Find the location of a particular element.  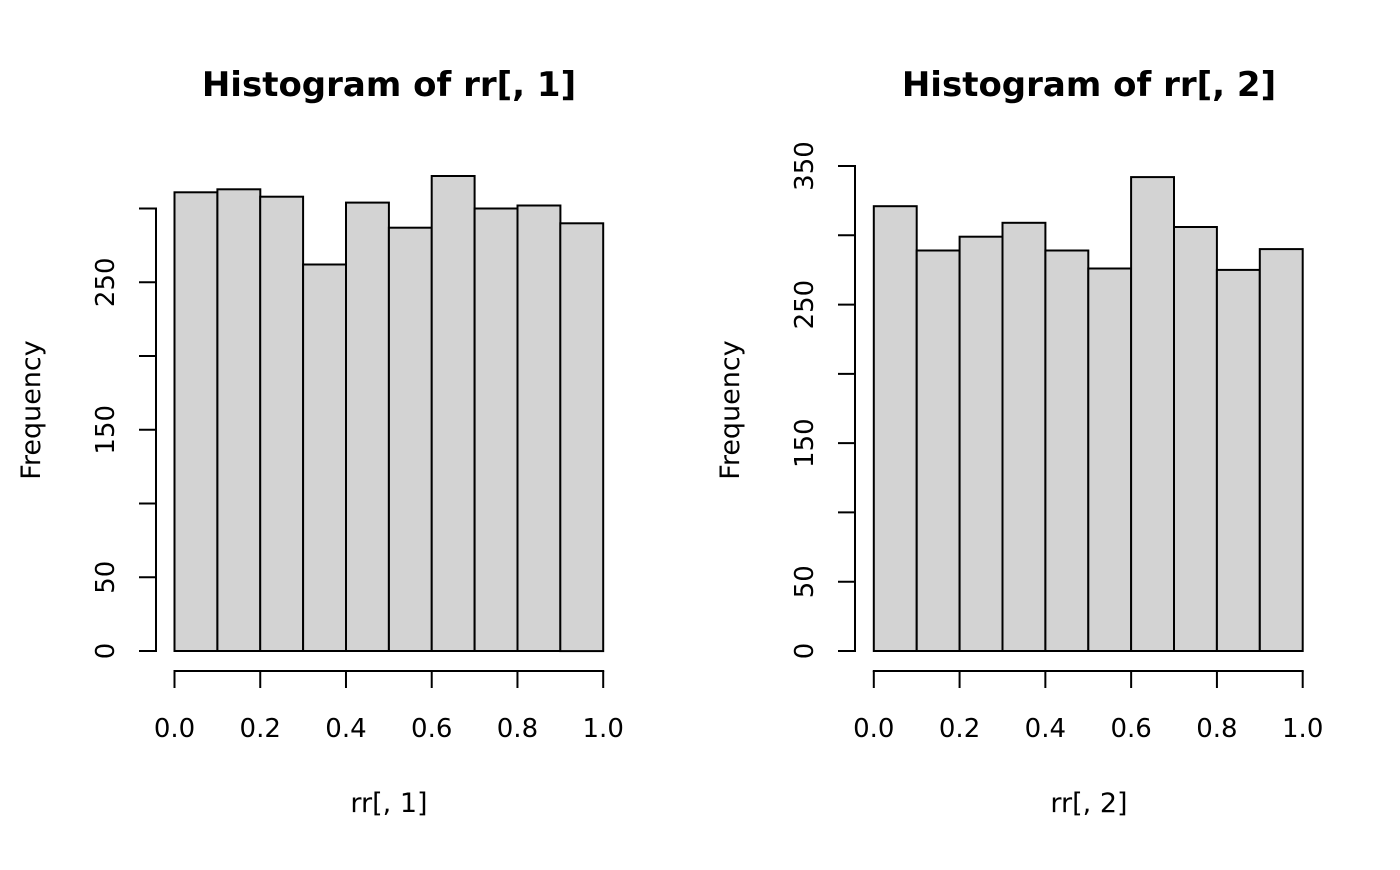

left-y-axis-title: Frequency is located at coordinates (31, 410).